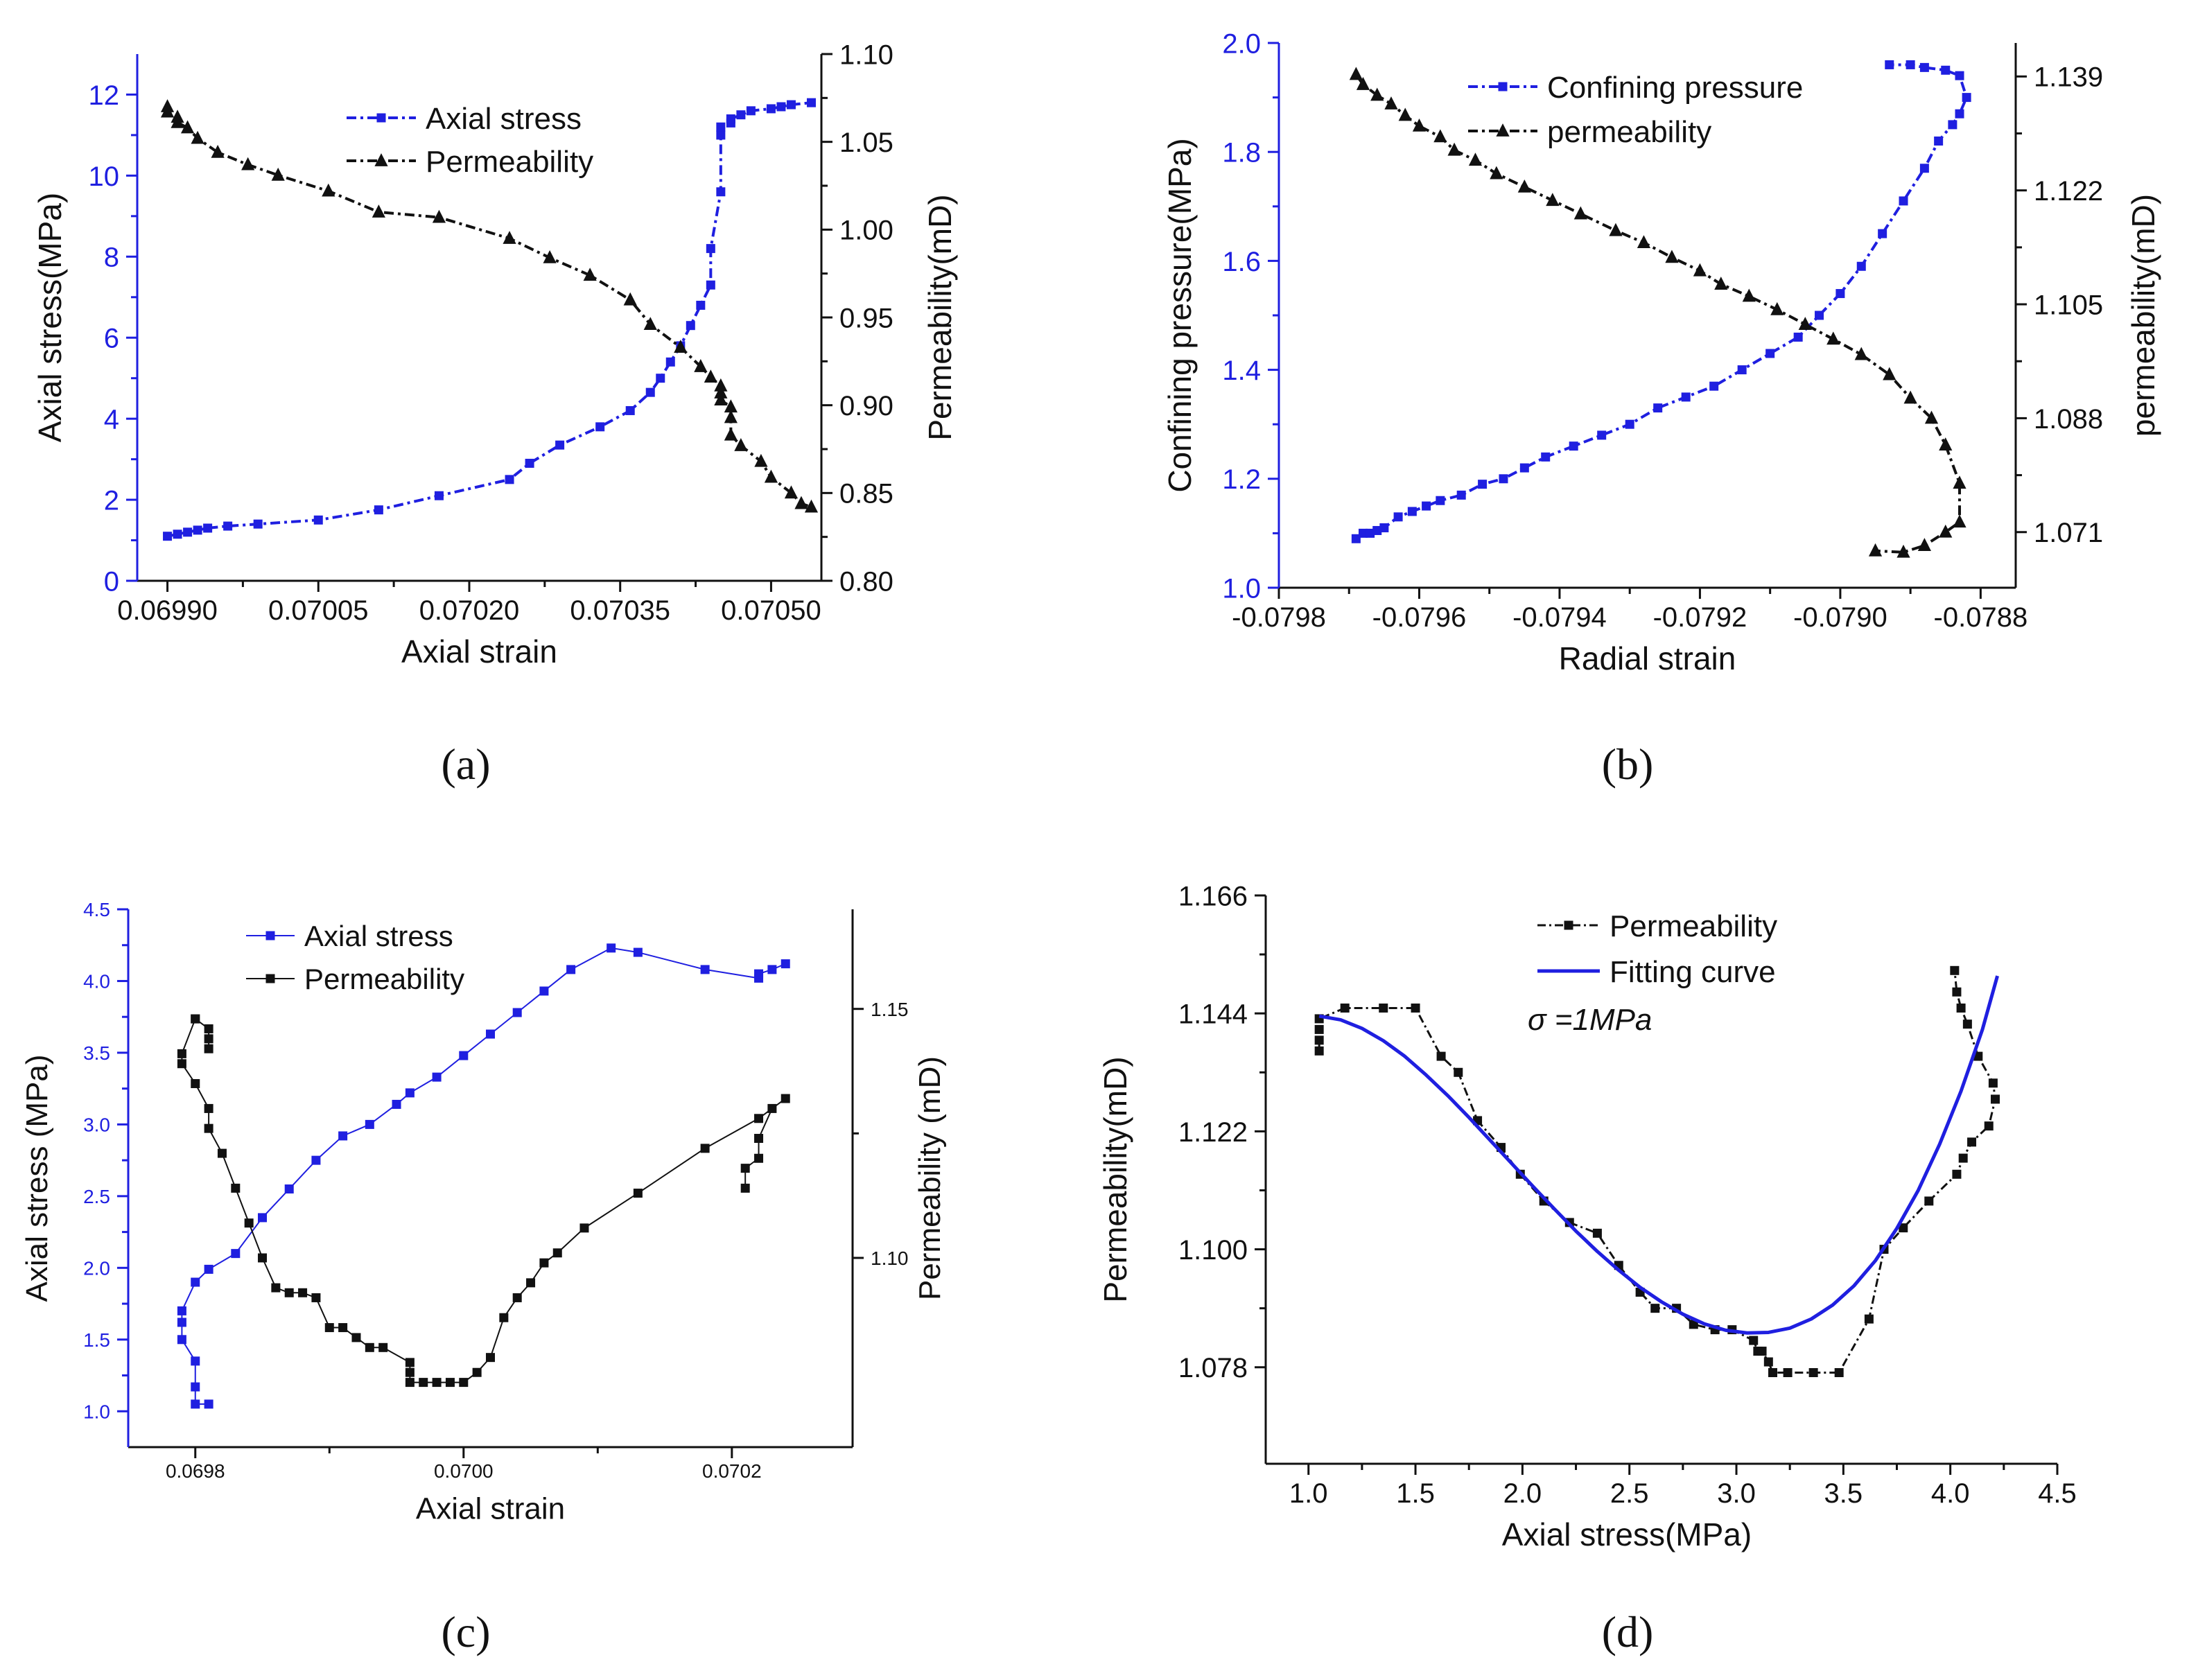 The width and height of the screenshot is (2189, 1680). What do you see at coordinates (111, 258) in the screenshot?
I see `y-tick-label-left: 8` at bounding box center [111, 258].